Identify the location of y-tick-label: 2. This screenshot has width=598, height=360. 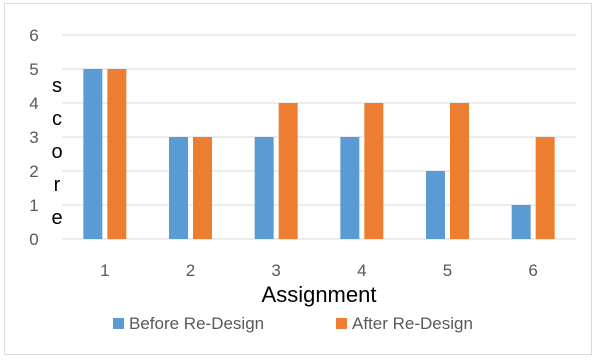
(33, 171).